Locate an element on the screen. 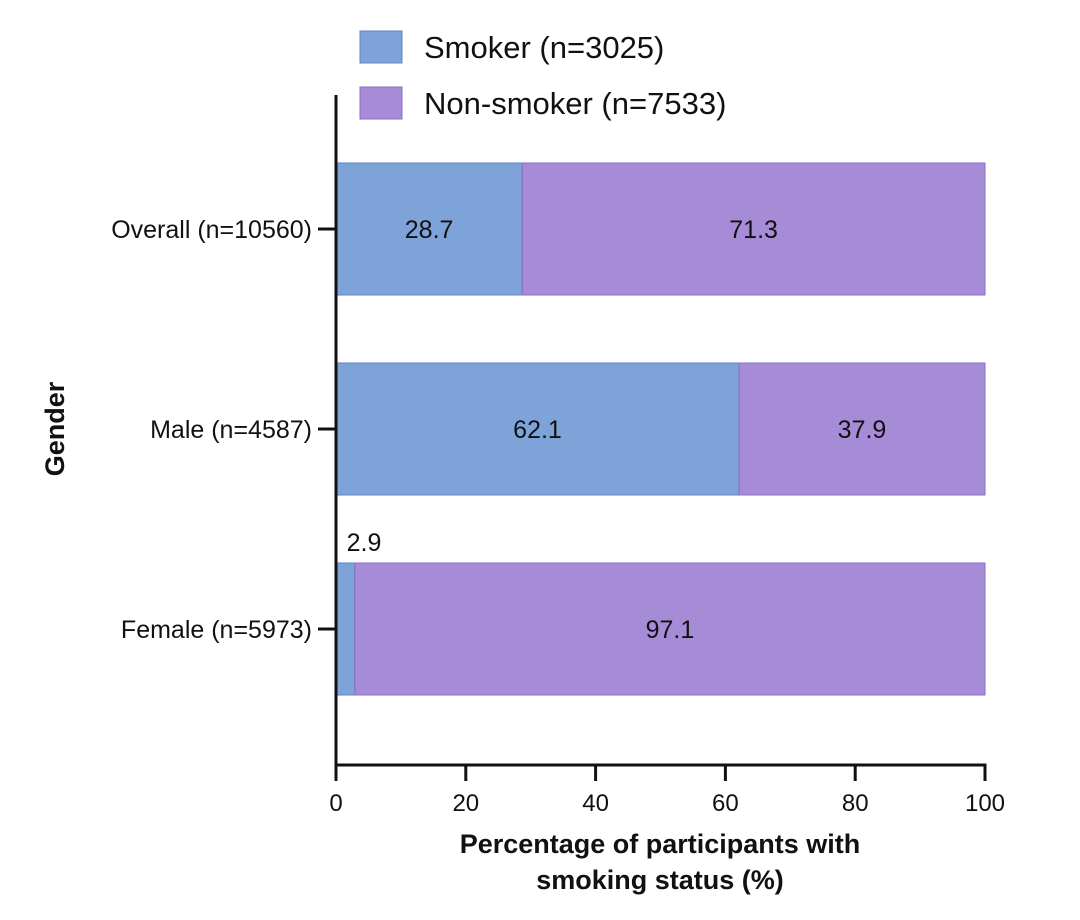 This screenshot has width=1080, height=920. x-tick-label: 100 is located at coordinates (985, 803).